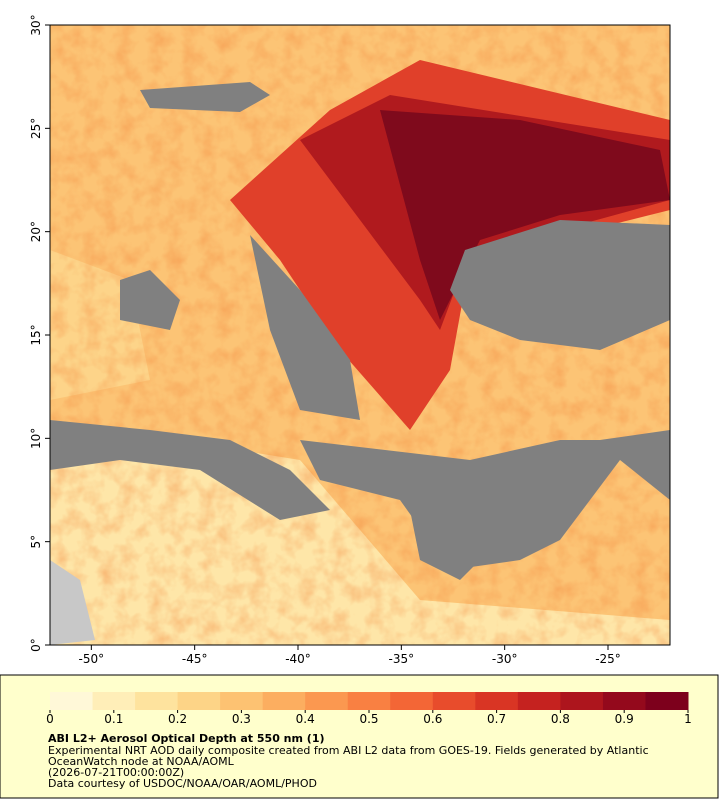 The width and height of the screenshot is (720, 804). I want to click on colorbar-tick-label: 0.2, so click(177, 719).